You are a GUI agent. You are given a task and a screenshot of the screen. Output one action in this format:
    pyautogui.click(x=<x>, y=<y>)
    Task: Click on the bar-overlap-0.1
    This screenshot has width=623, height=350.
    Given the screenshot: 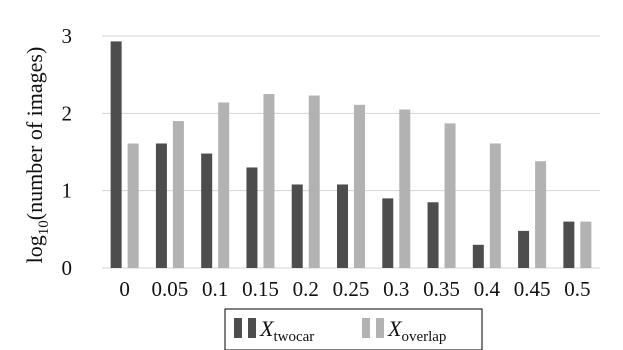 What is the action you would take?
    pyautogui.click(x=224, y=185)
    